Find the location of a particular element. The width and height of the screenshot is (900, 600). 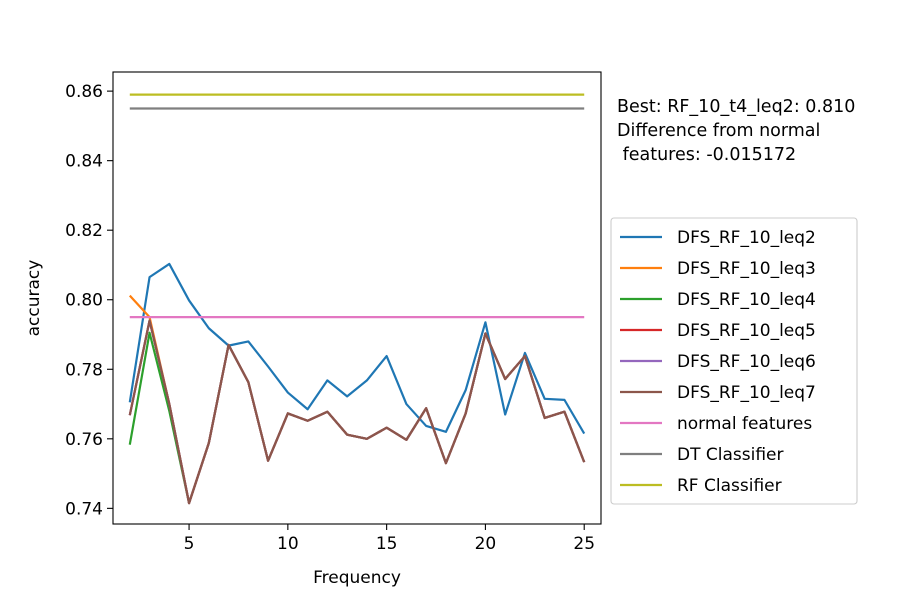

legend-label-rf-classifier: RF Classifier is located at coordinates (729, 486).